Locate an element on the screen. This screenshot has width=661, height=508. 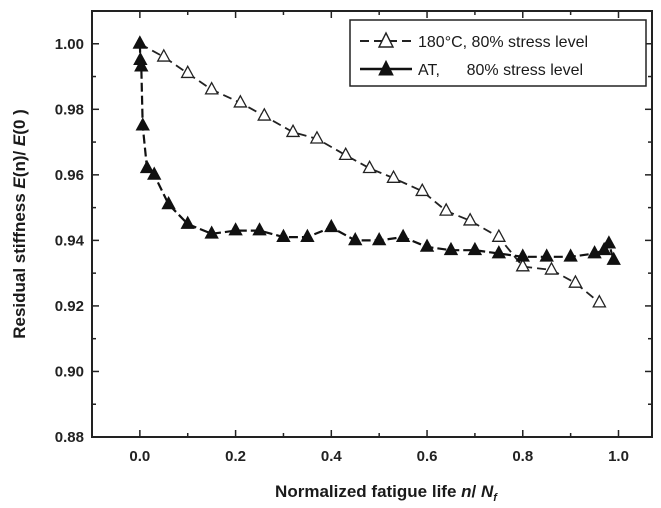
legend-marker-open-triangle is located at coordinates (386, 39).